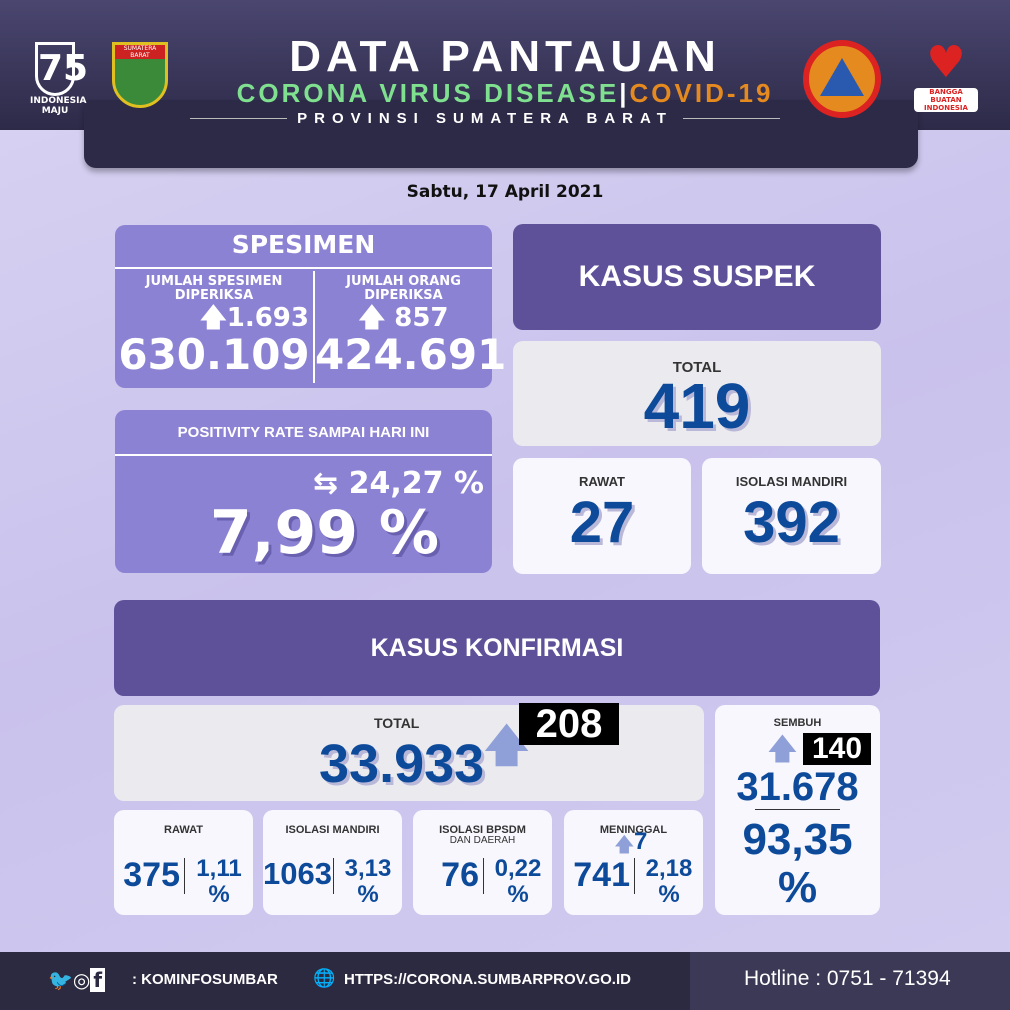 The width and height of the screenshot is (1010, 1010). What do you see at coordinates (428, 93) in the screenshot?
I see `subtitle-green: CORONA VIRUS DISEASE` at bounding box center [428, 93].